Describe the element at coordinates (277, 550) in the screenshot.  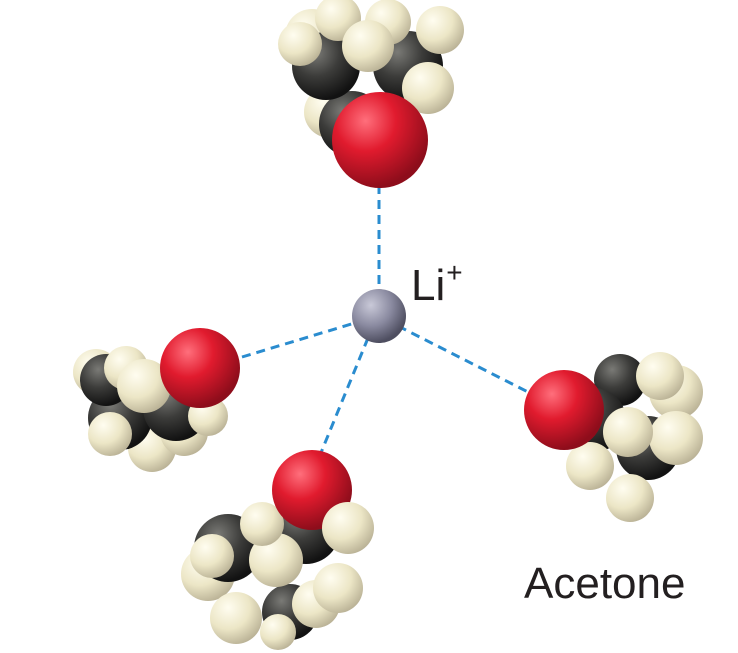
I see `acetone-molecule-bottom` at that location.